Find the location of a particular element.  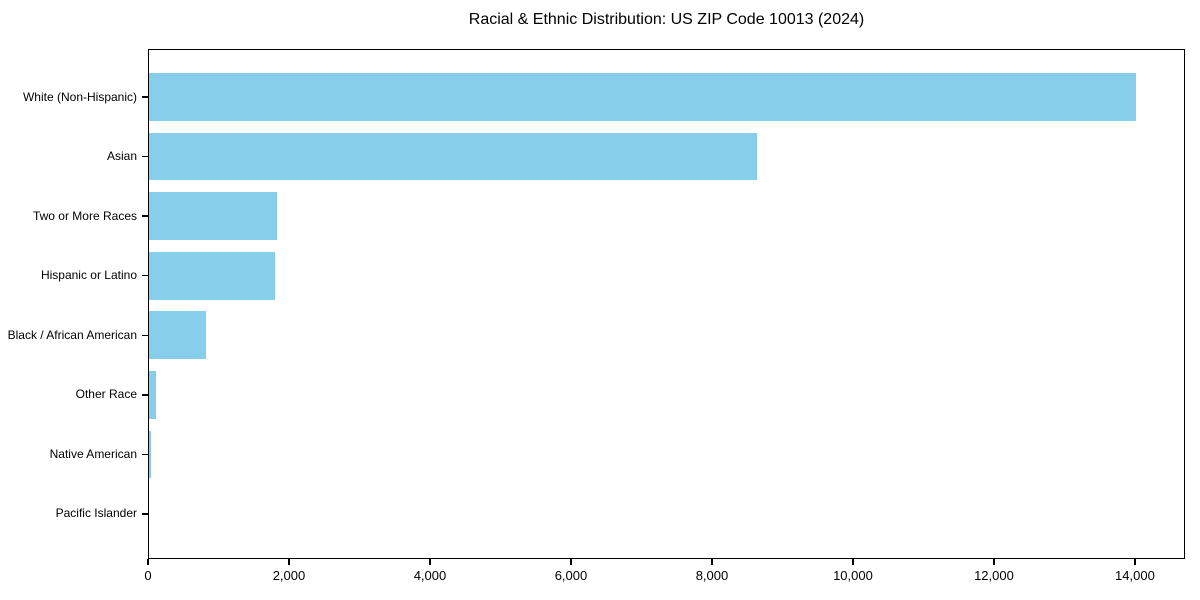

x-tick-label: 6,000 is located at coordinates (571, 575).